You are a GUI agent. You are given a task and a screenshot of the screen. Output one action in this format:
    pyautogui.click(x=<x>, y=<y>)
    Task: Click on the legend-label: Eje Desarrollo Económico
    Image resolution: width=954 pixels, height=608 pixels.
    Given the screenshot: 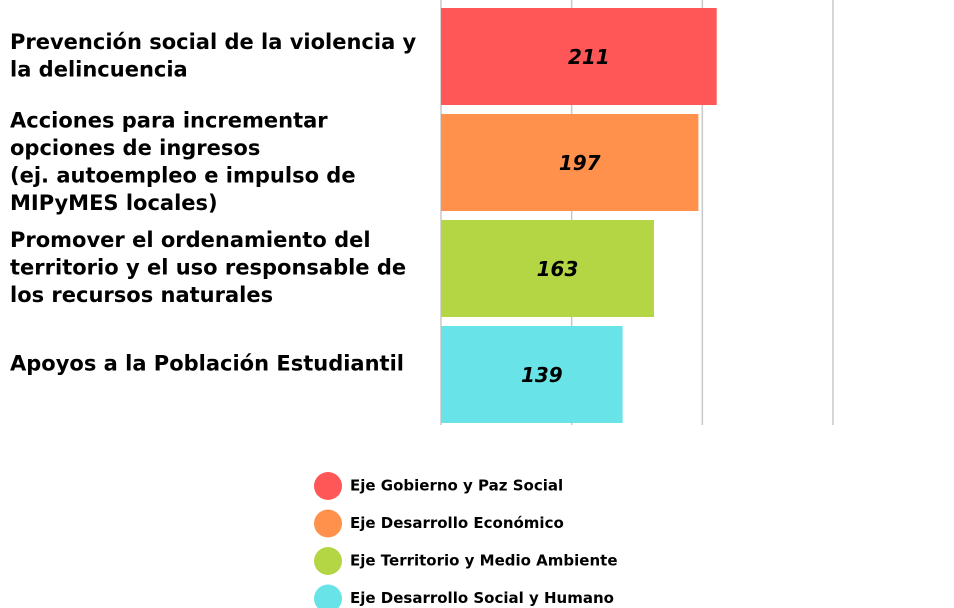 What is the action you would take?
    pyautogui.click(x=457, y=523)
    